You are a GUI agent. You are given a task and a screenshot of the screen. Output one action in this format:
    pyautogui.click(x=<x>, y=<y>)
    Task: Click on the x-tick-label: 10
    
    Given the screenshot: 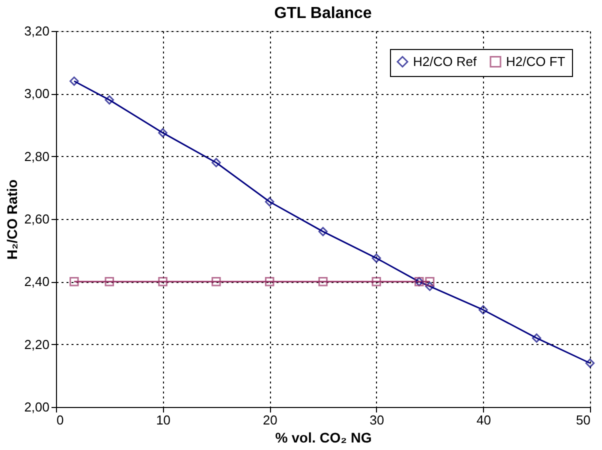 What is the action you would take?
    pyautogui.click(x=163, y=420)
    